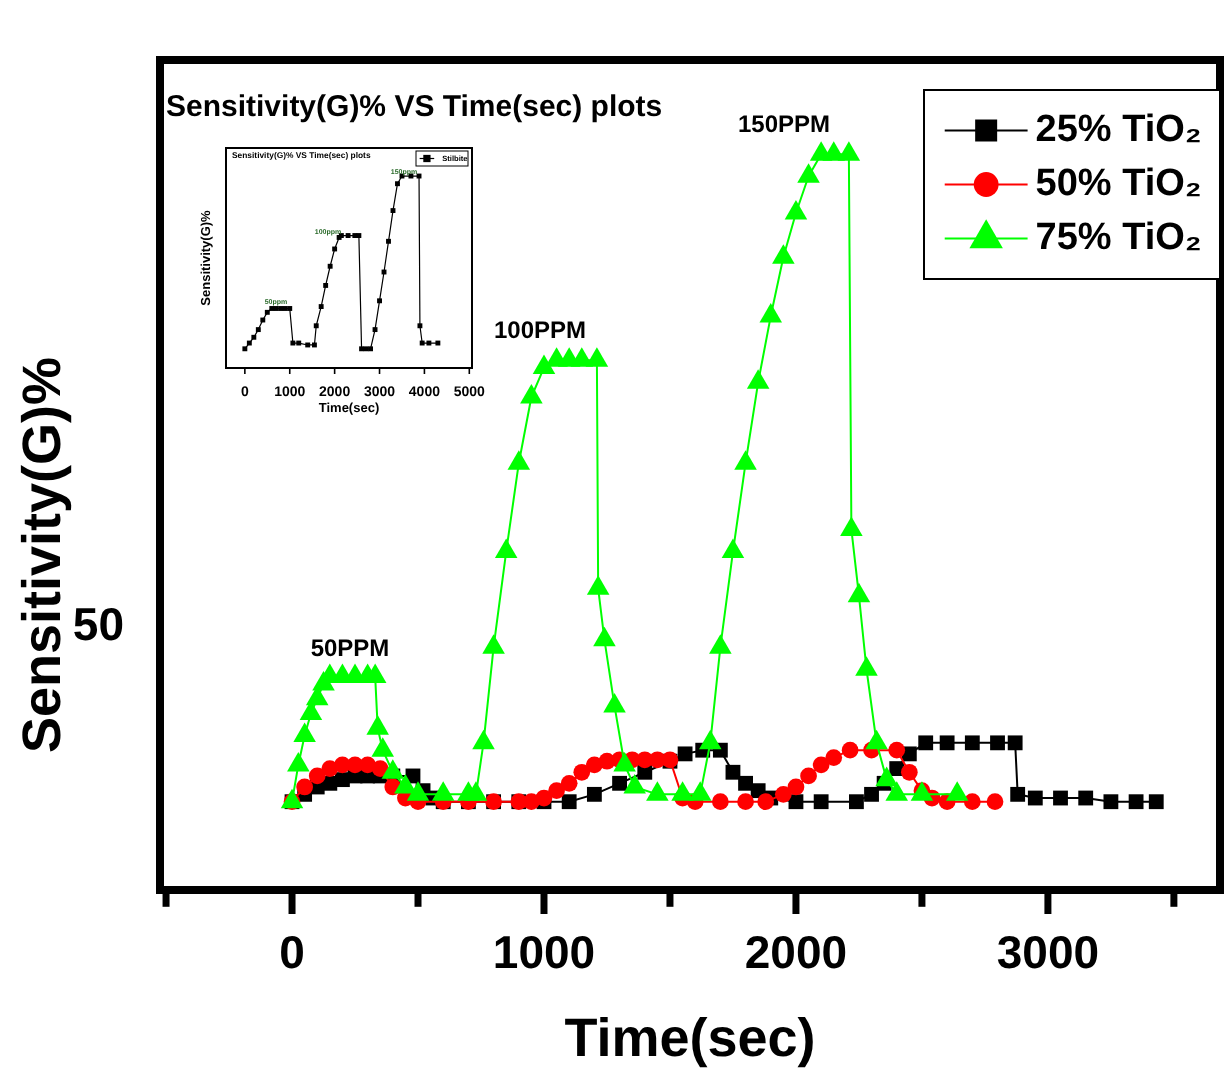 Image resolution: width=1224 pixels, height=1080 pixels. Describe the element at coordinates (1118, 183) in the screenshot. I see `legend-label: 50% TiO₂` at that location.